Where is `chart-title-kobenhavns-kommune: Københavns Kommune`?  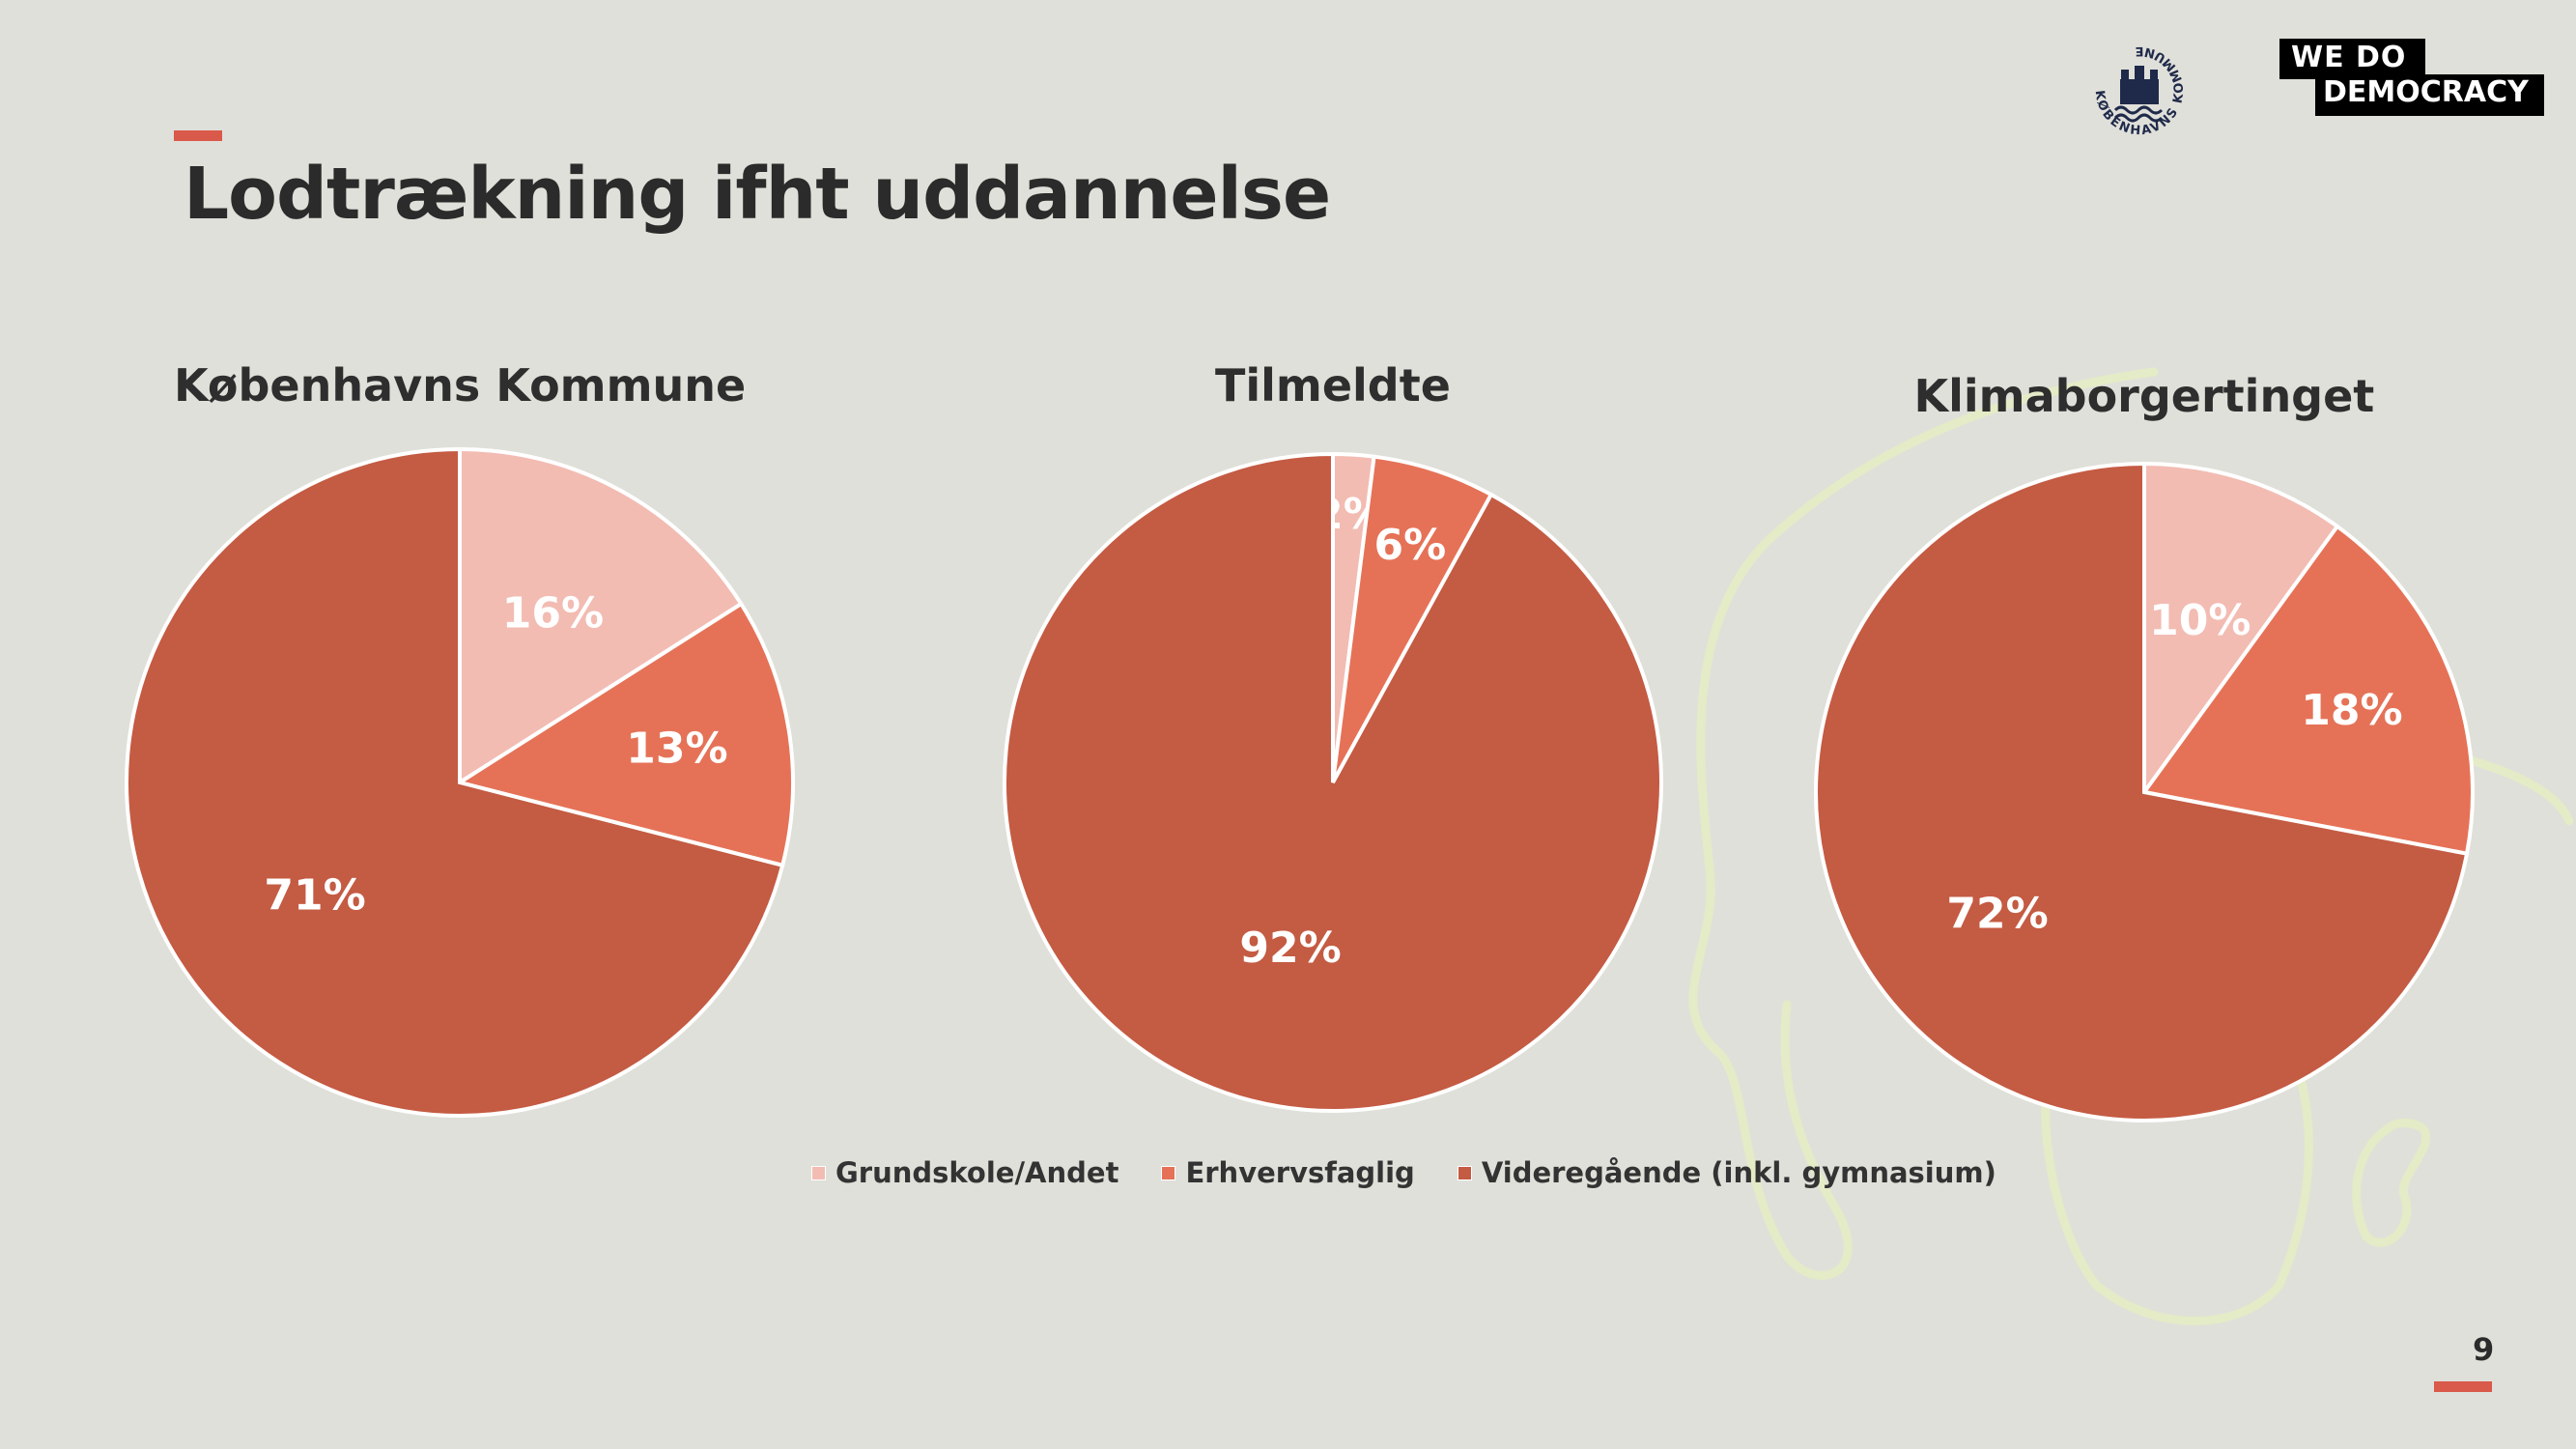
chart-title-kobenhavns-kommune: Københavns Kommune is located at coordinates (460, 385).